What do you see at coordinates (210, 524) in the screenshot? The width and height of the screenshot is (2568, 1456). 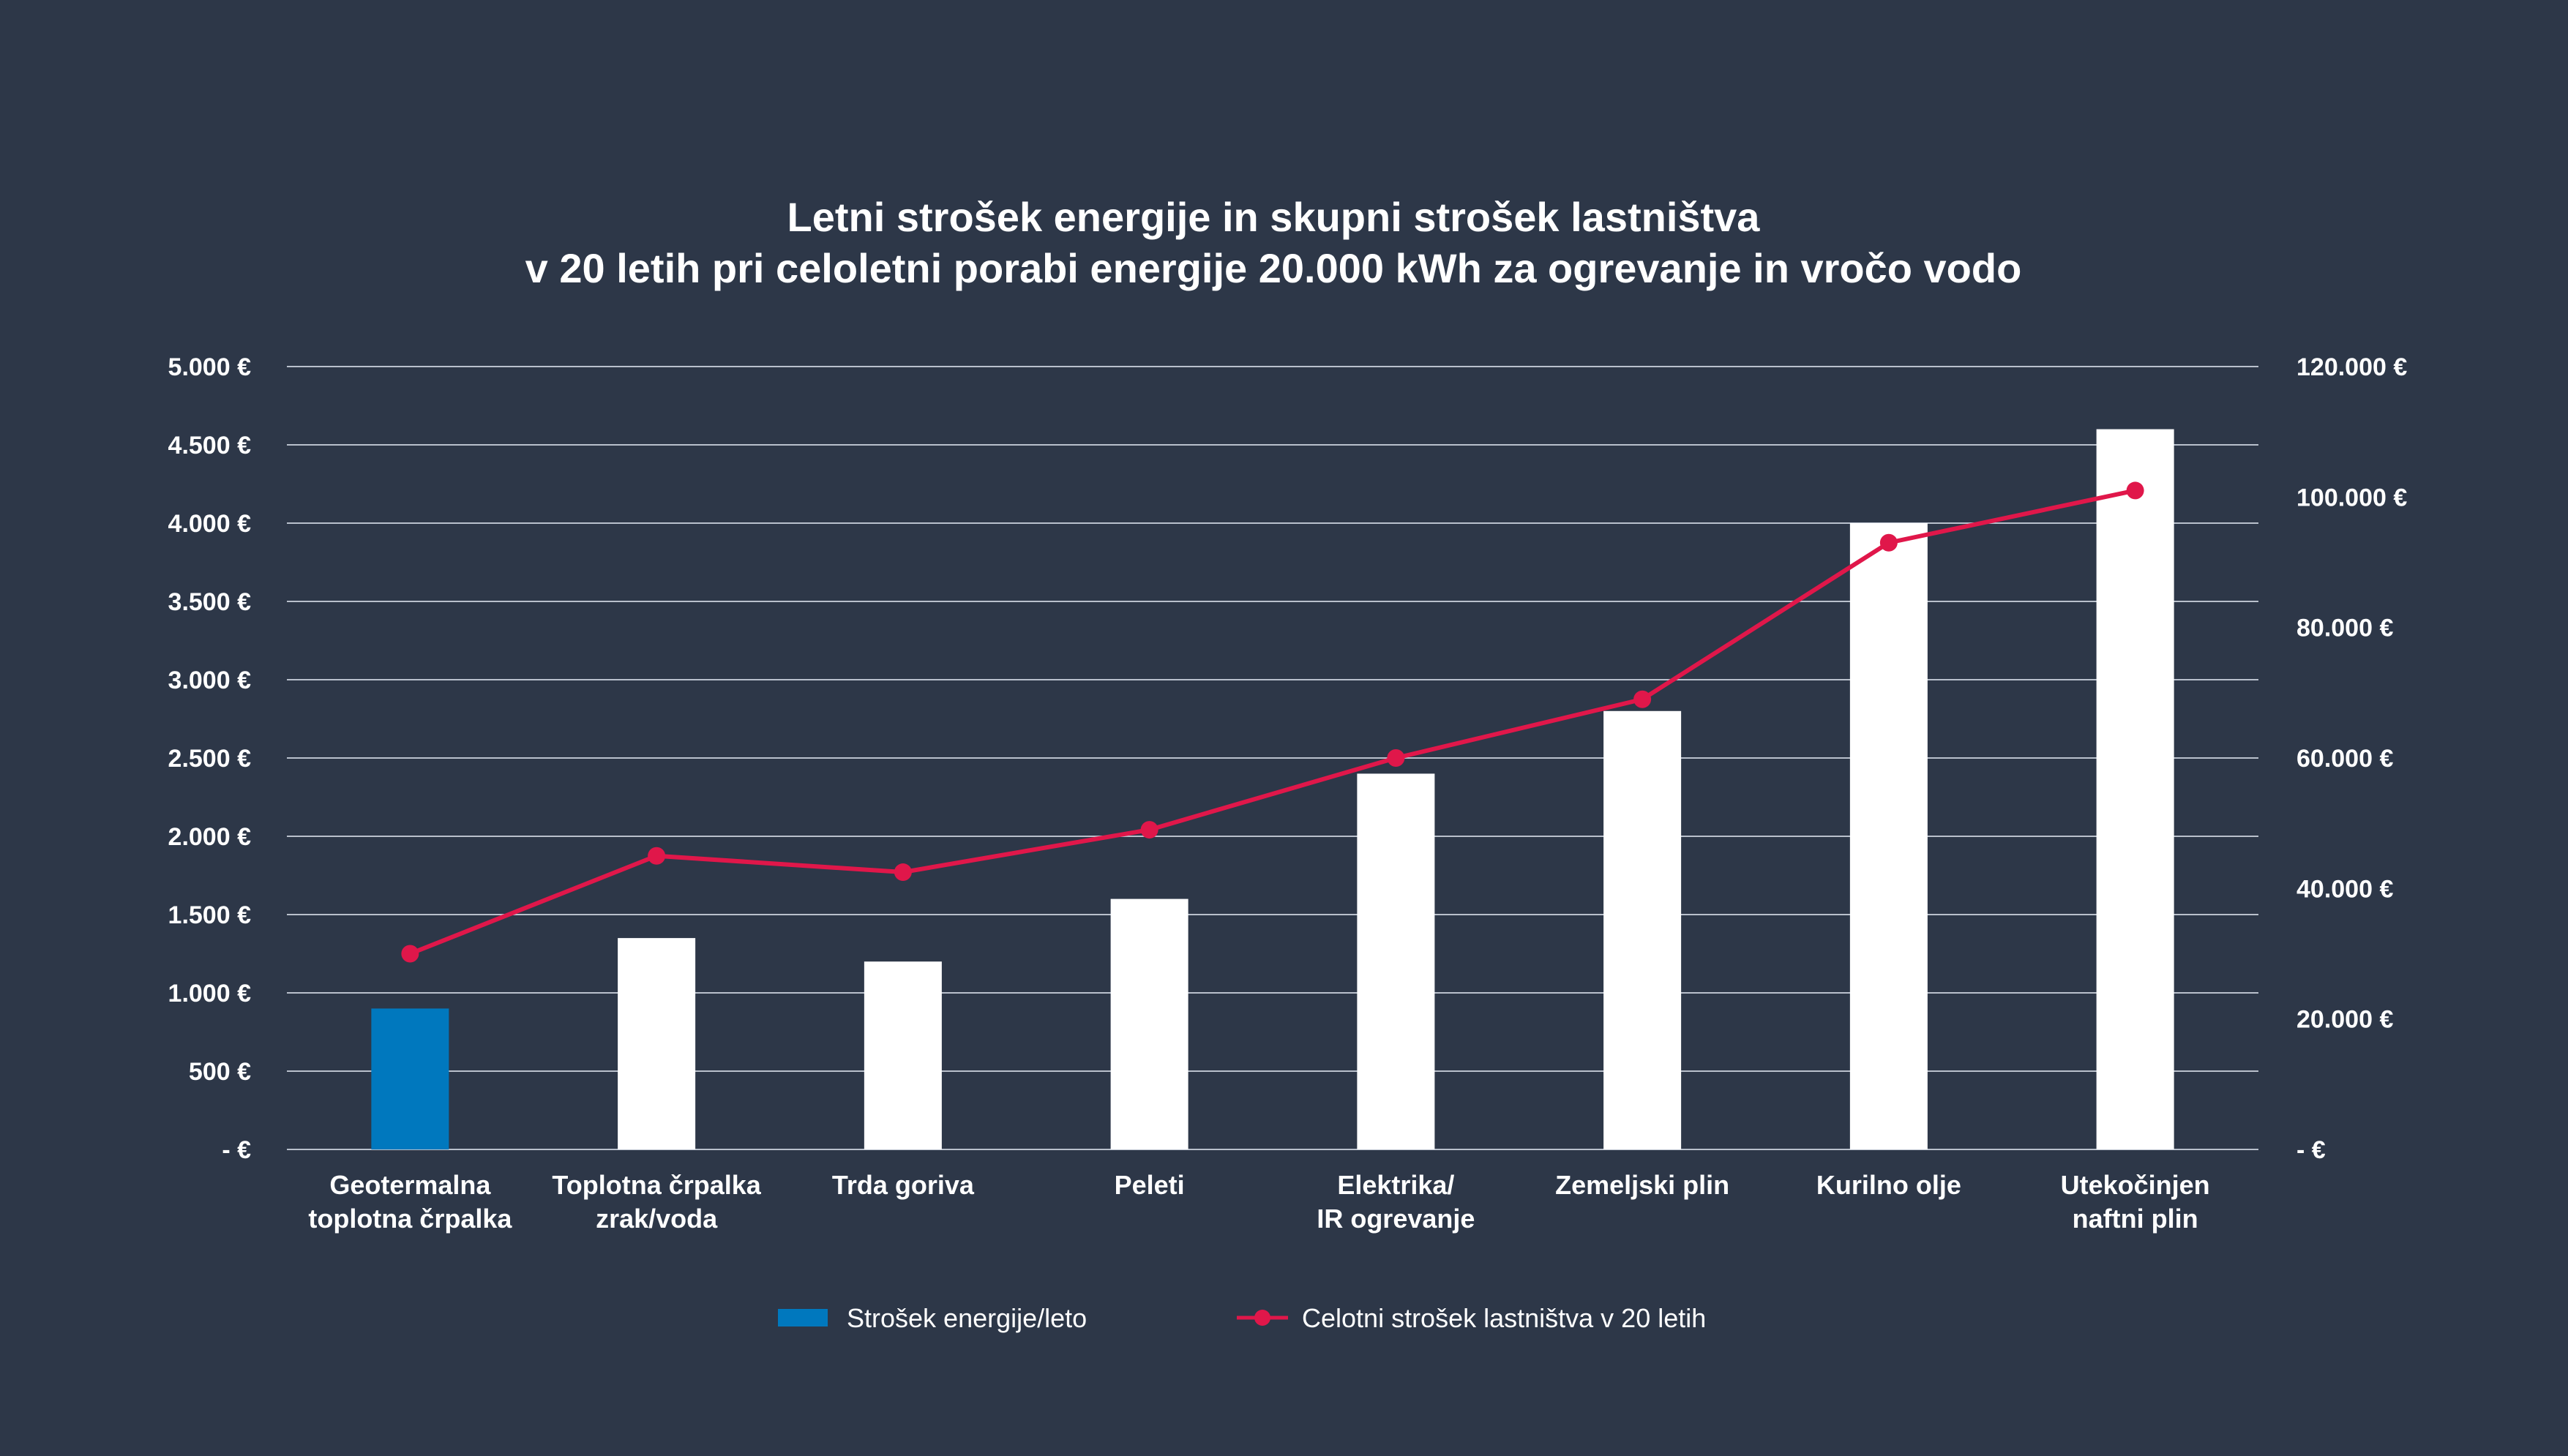 I see `left-tick-label: 4.000 €` at bounding box center [210, 524].